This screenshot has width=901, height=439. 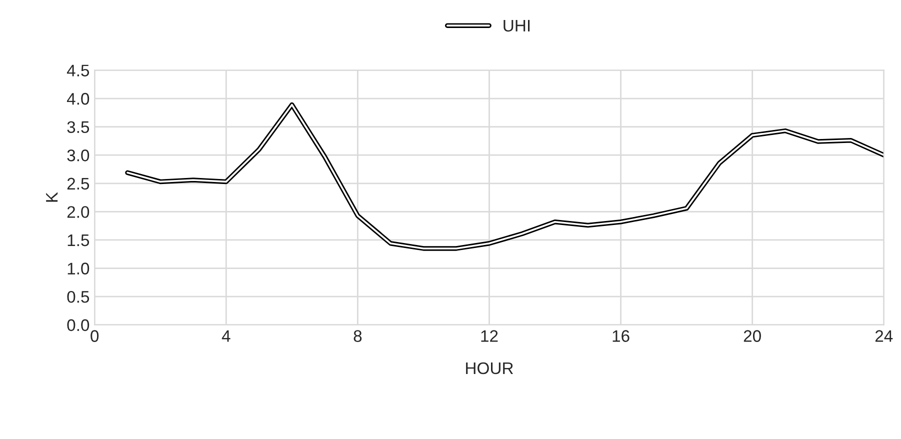 What do you see at coordinates (884, 336) in the screenshot?
I see `x-tick-label: 24` at bounding box center [884, 336].